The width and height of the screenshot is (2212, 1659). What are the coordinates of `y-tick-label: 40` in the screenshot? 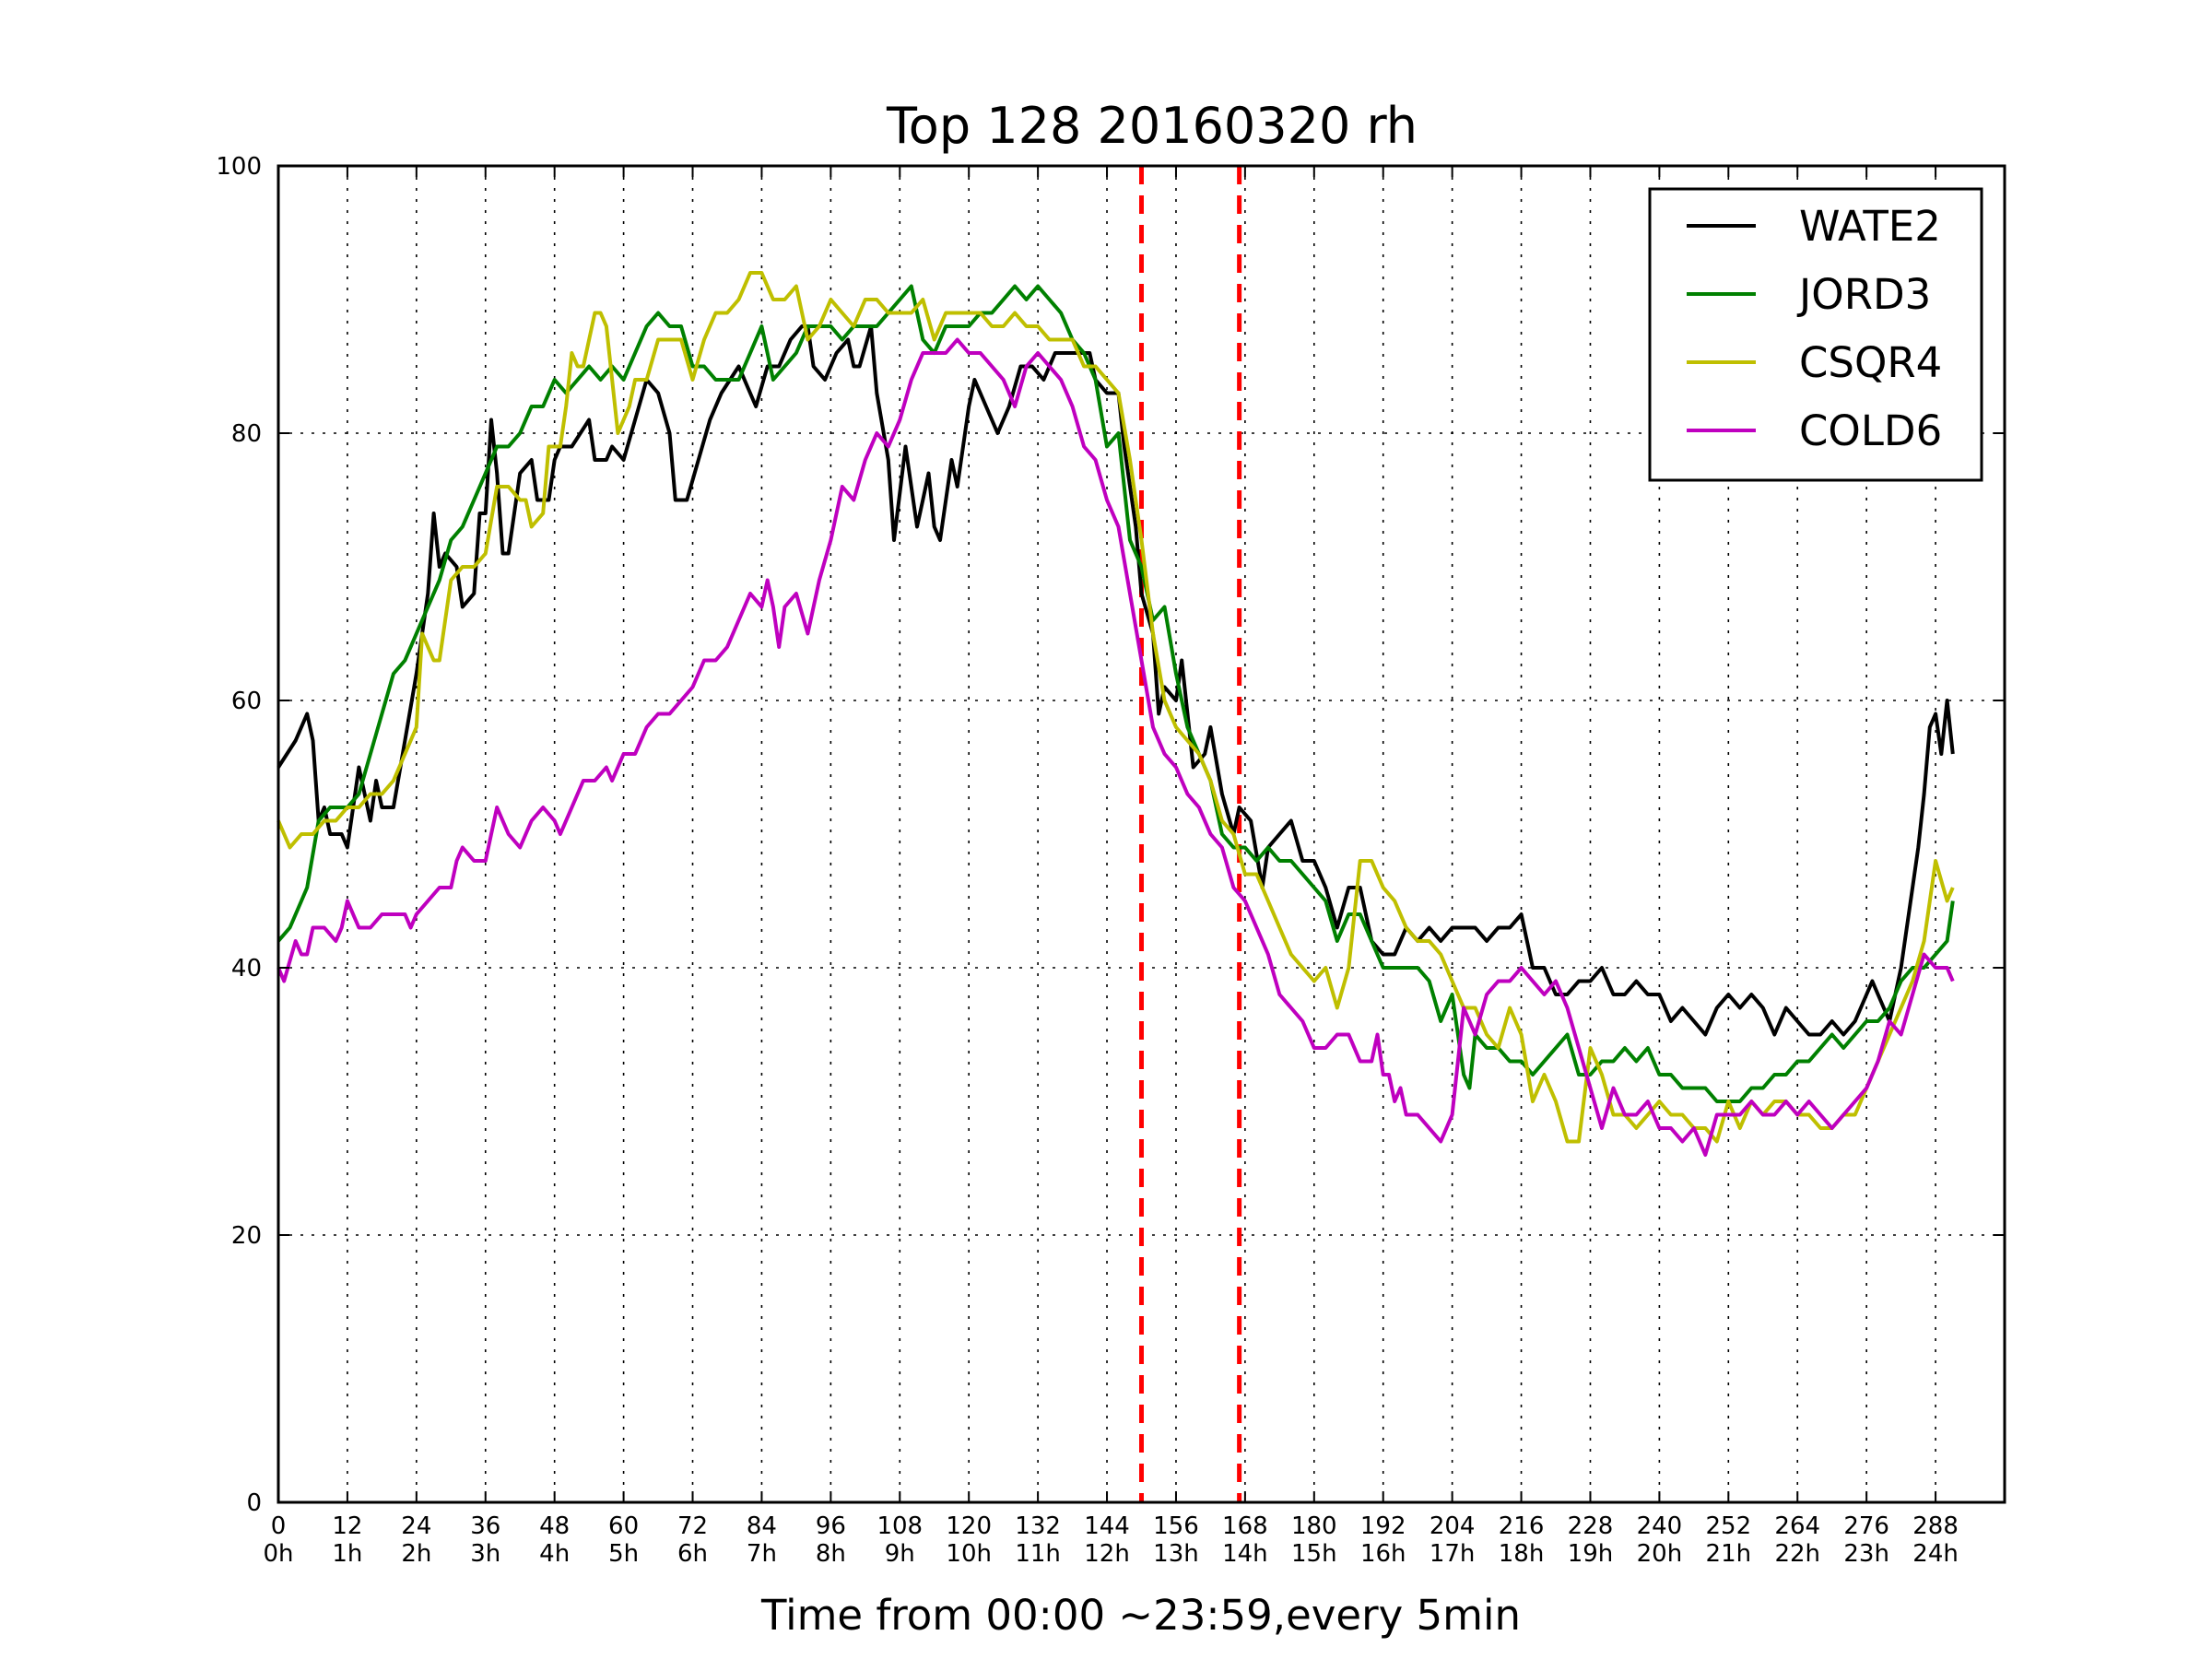 It's located at (246, 968).